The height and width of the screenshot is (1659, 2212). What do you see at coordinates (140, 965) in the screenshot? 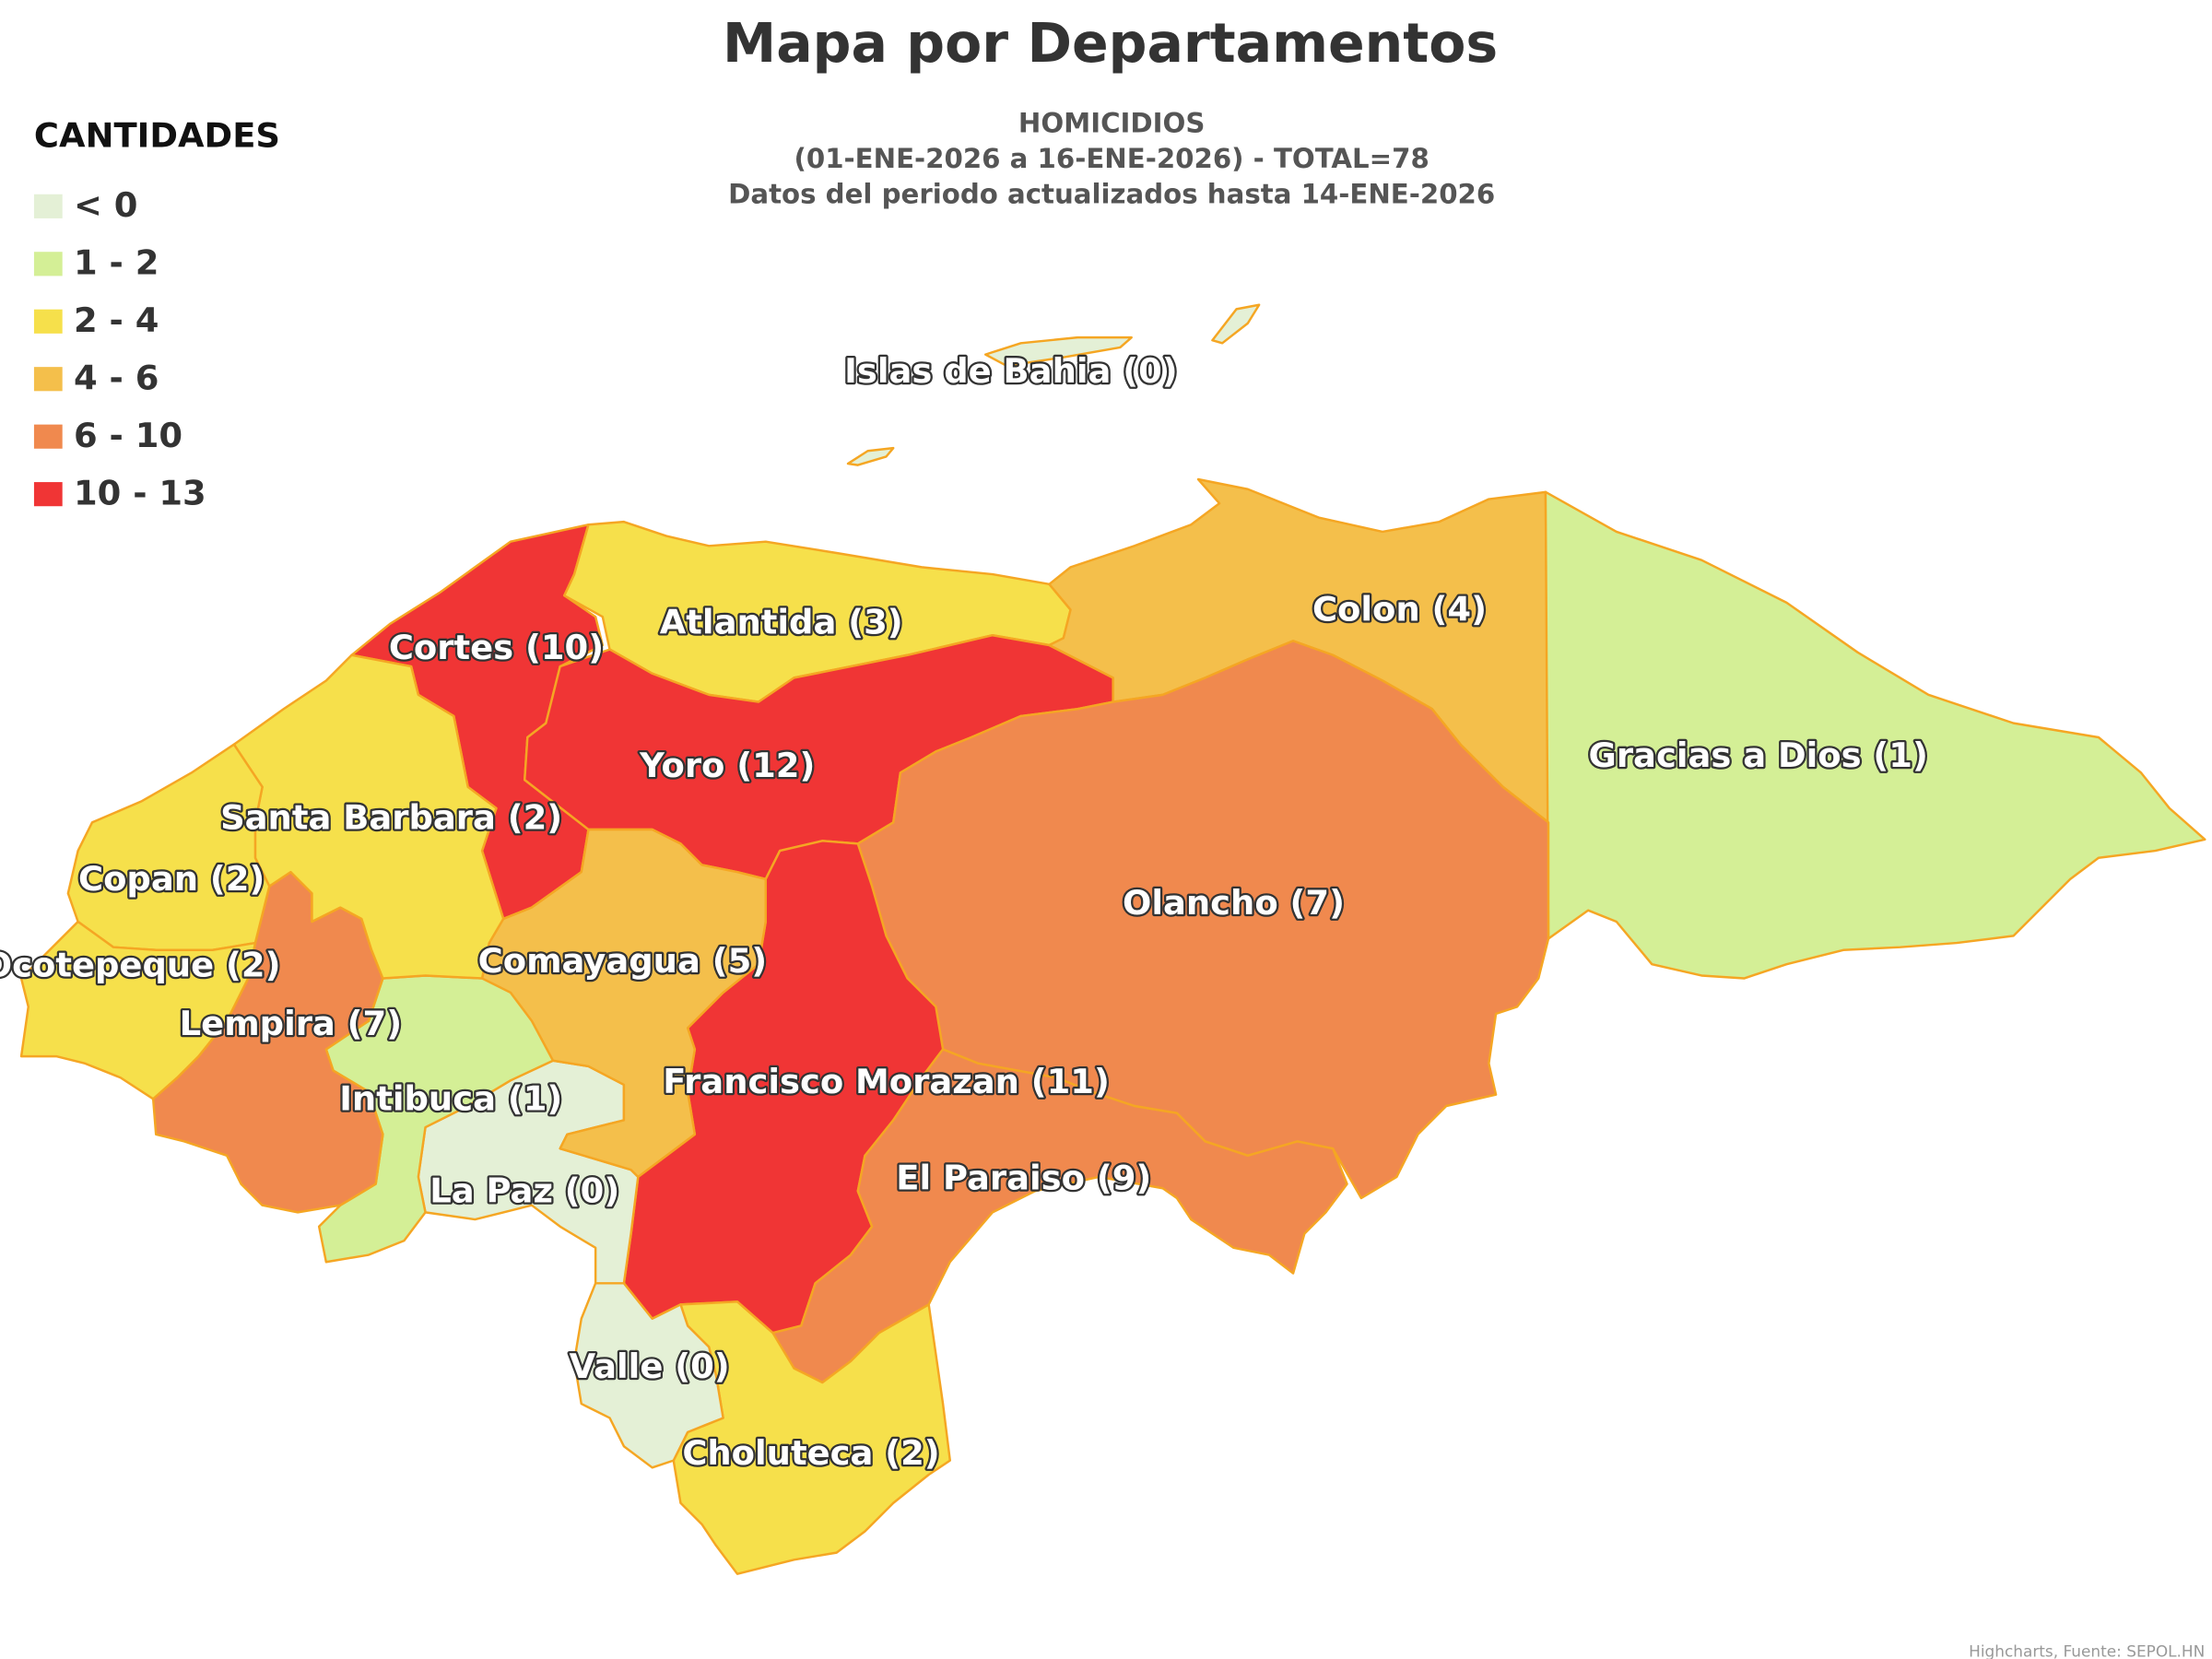
I see `region-label: Ocotepeque (2)` at bounding box center [140, 965].